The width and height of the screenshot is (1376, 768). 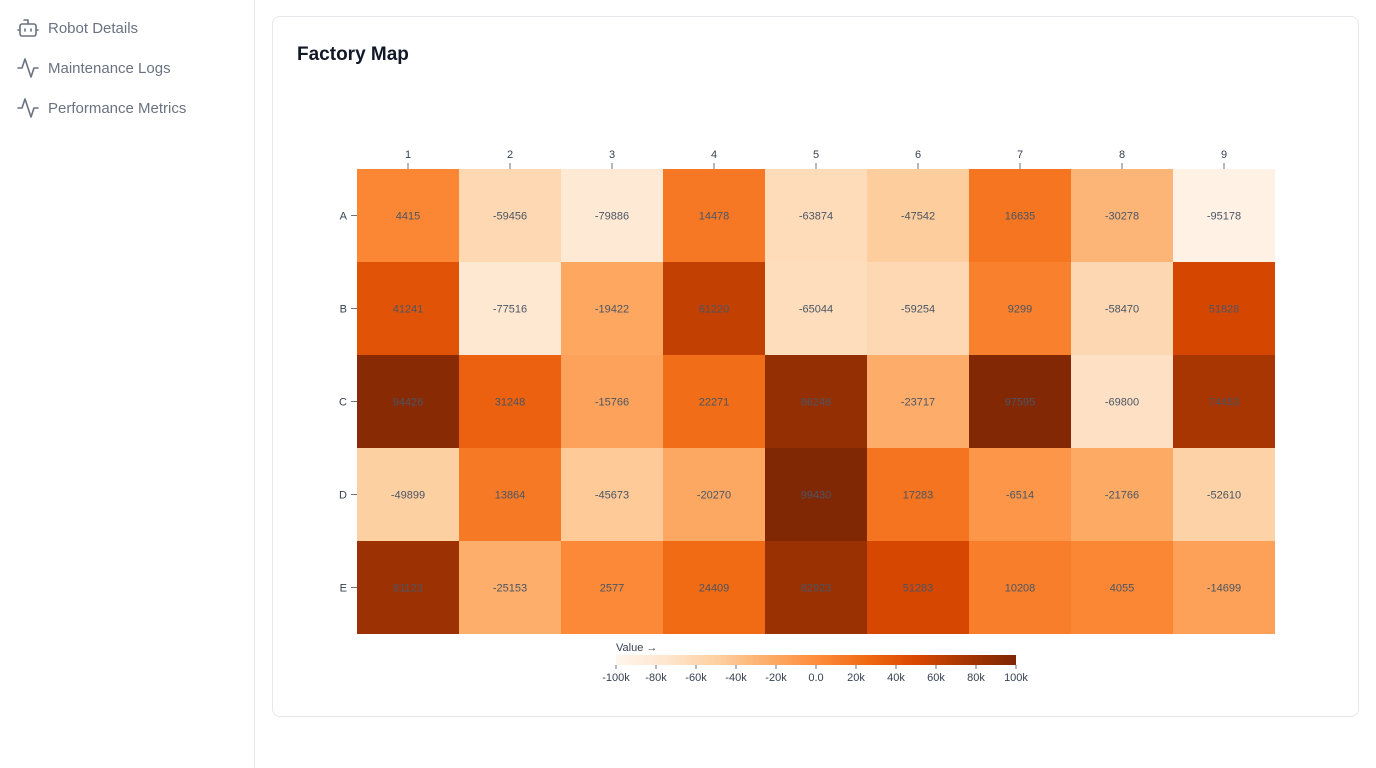 I want to click on sidebar-item-label: Robot Details, so click(x=93, y=28).